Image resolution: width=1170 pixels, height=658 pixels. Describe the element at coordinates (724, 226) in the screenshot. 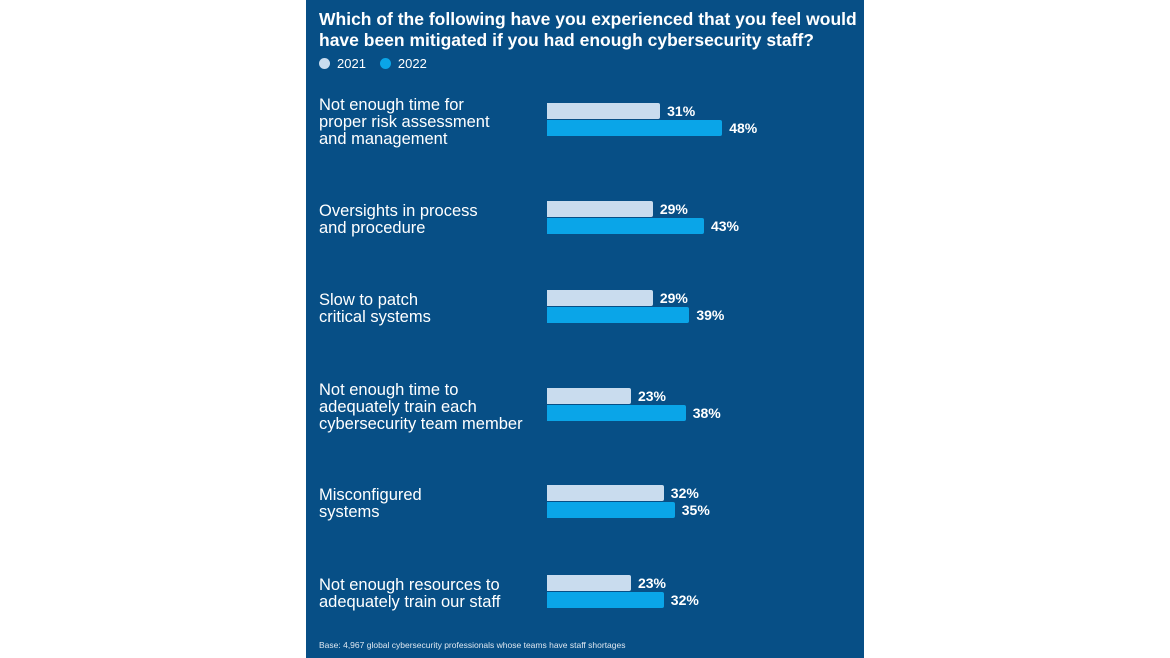

I see `data-label-2022: 43%` at that location.